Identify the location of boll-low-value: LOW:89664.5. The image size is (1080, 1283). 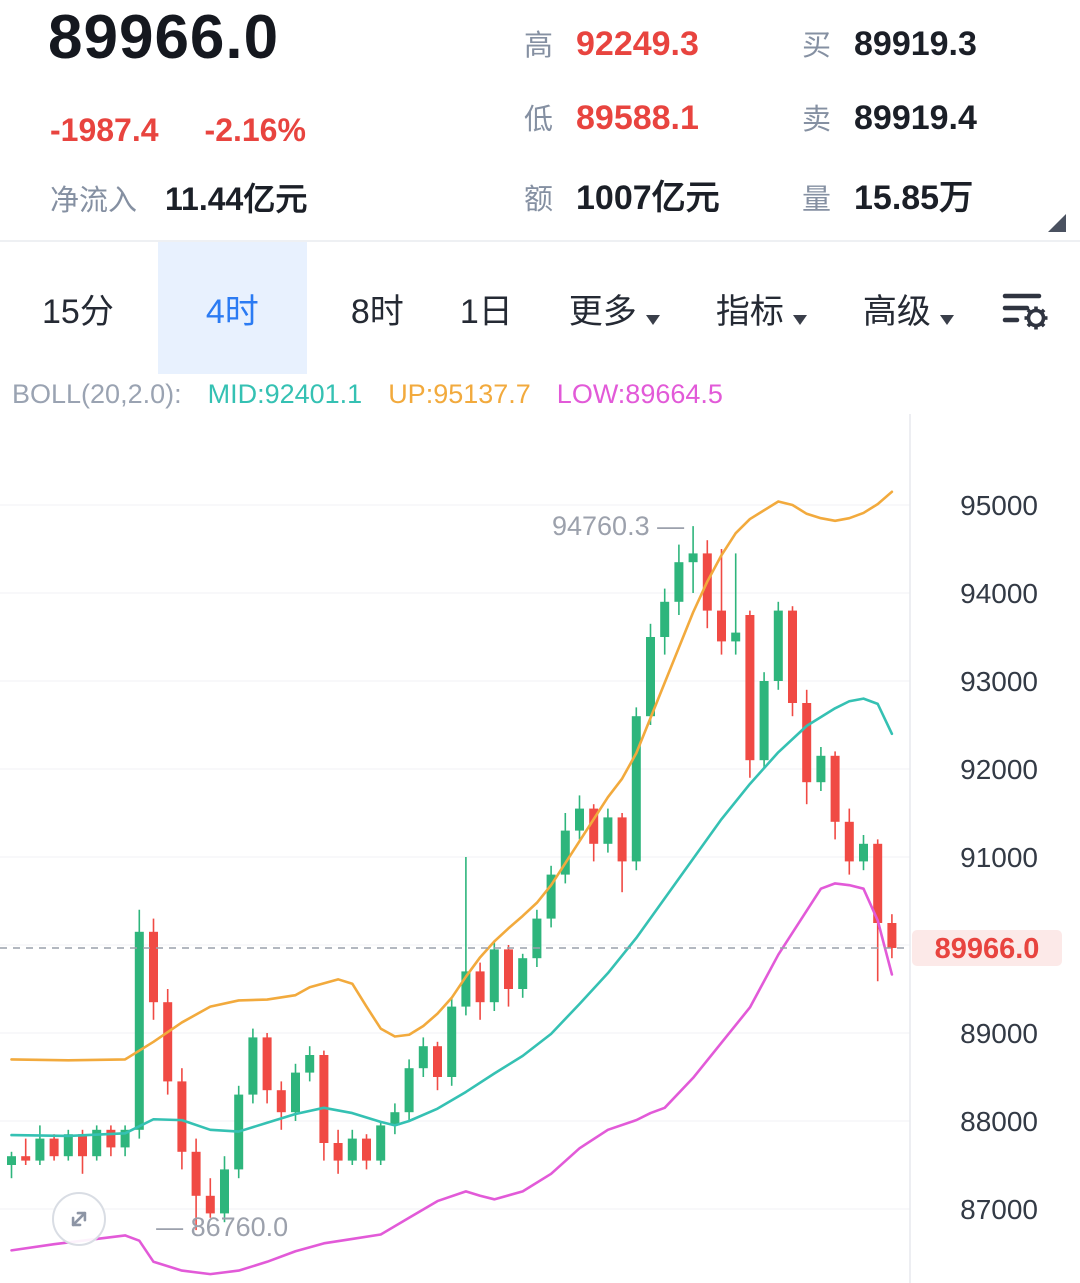
(639, 393).